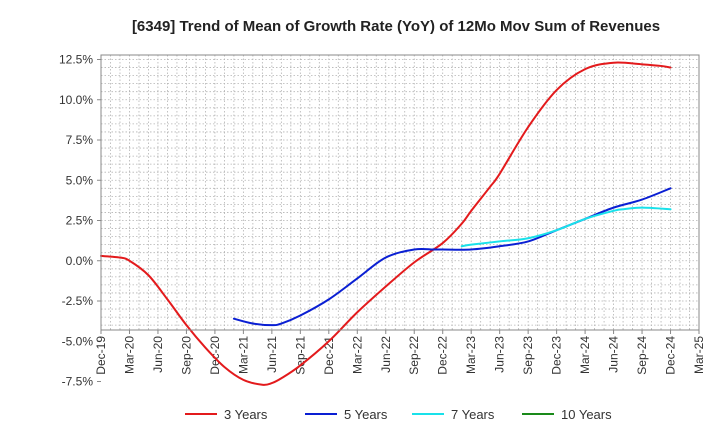 This screenshot has width=720, height=440. I want to click on x-tick-label: Mar-23, so click(471, 355).